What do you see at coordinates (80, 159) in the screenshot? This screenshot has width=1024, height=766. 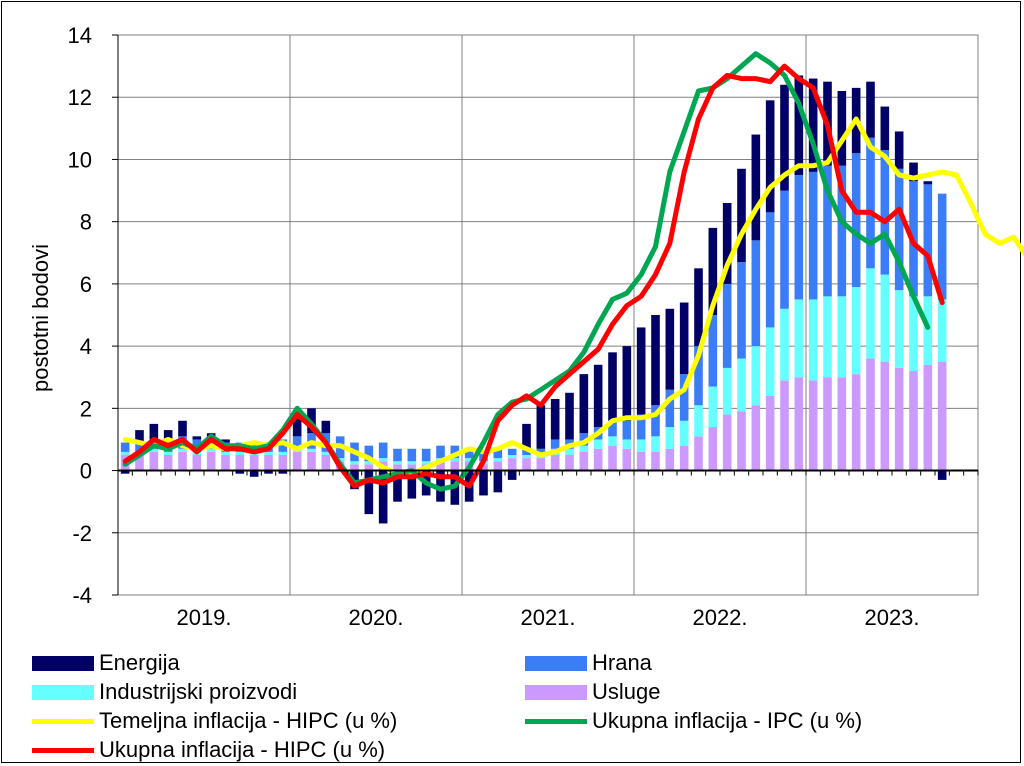 I see `y-tick-label: 10` at bounding box center [80, 159].